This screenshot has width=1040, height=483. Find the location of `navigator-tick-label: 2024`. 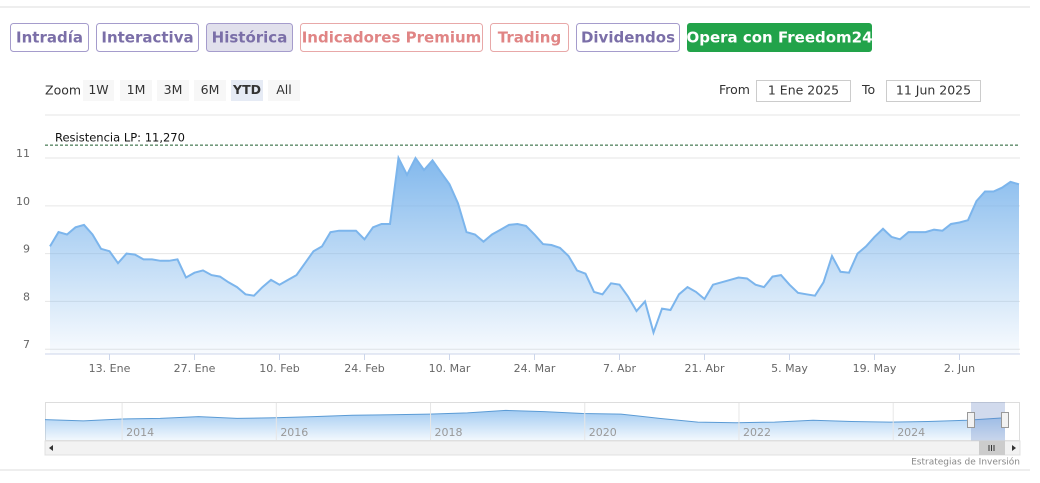

navigator-tick-label: 2024 is located at coordinates (911, 432).